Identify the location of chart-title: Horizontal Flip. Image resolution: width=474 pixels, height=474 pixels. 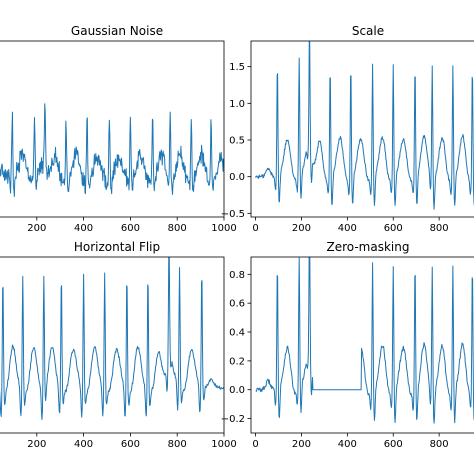
(117, 247).